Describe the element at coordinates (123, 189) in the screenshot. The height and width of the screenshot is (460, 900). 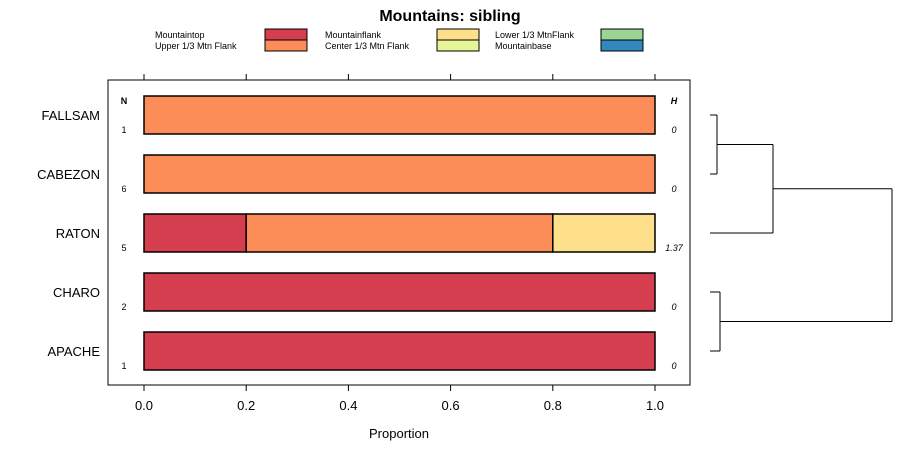
I see `n-value-cabezon: 6` at that location.